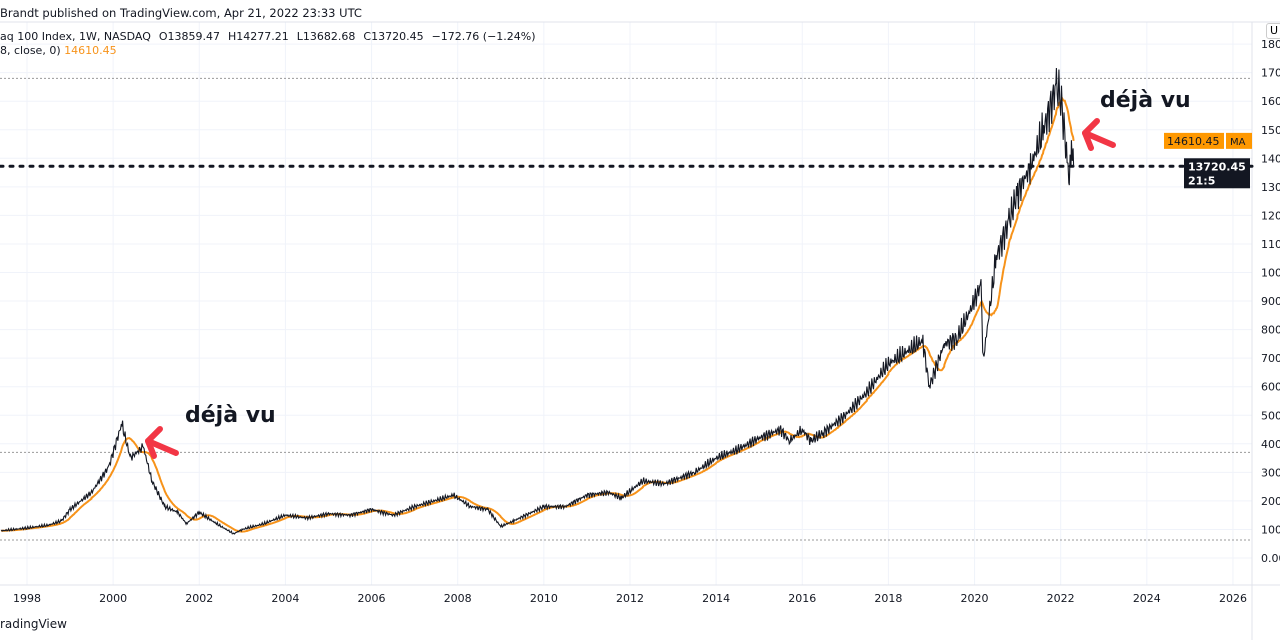  Describe the element at coordinates (75, 36) in the screenshot. I see `symbol-name: aq 100 Index, 1W, NASDAQ` at that location.